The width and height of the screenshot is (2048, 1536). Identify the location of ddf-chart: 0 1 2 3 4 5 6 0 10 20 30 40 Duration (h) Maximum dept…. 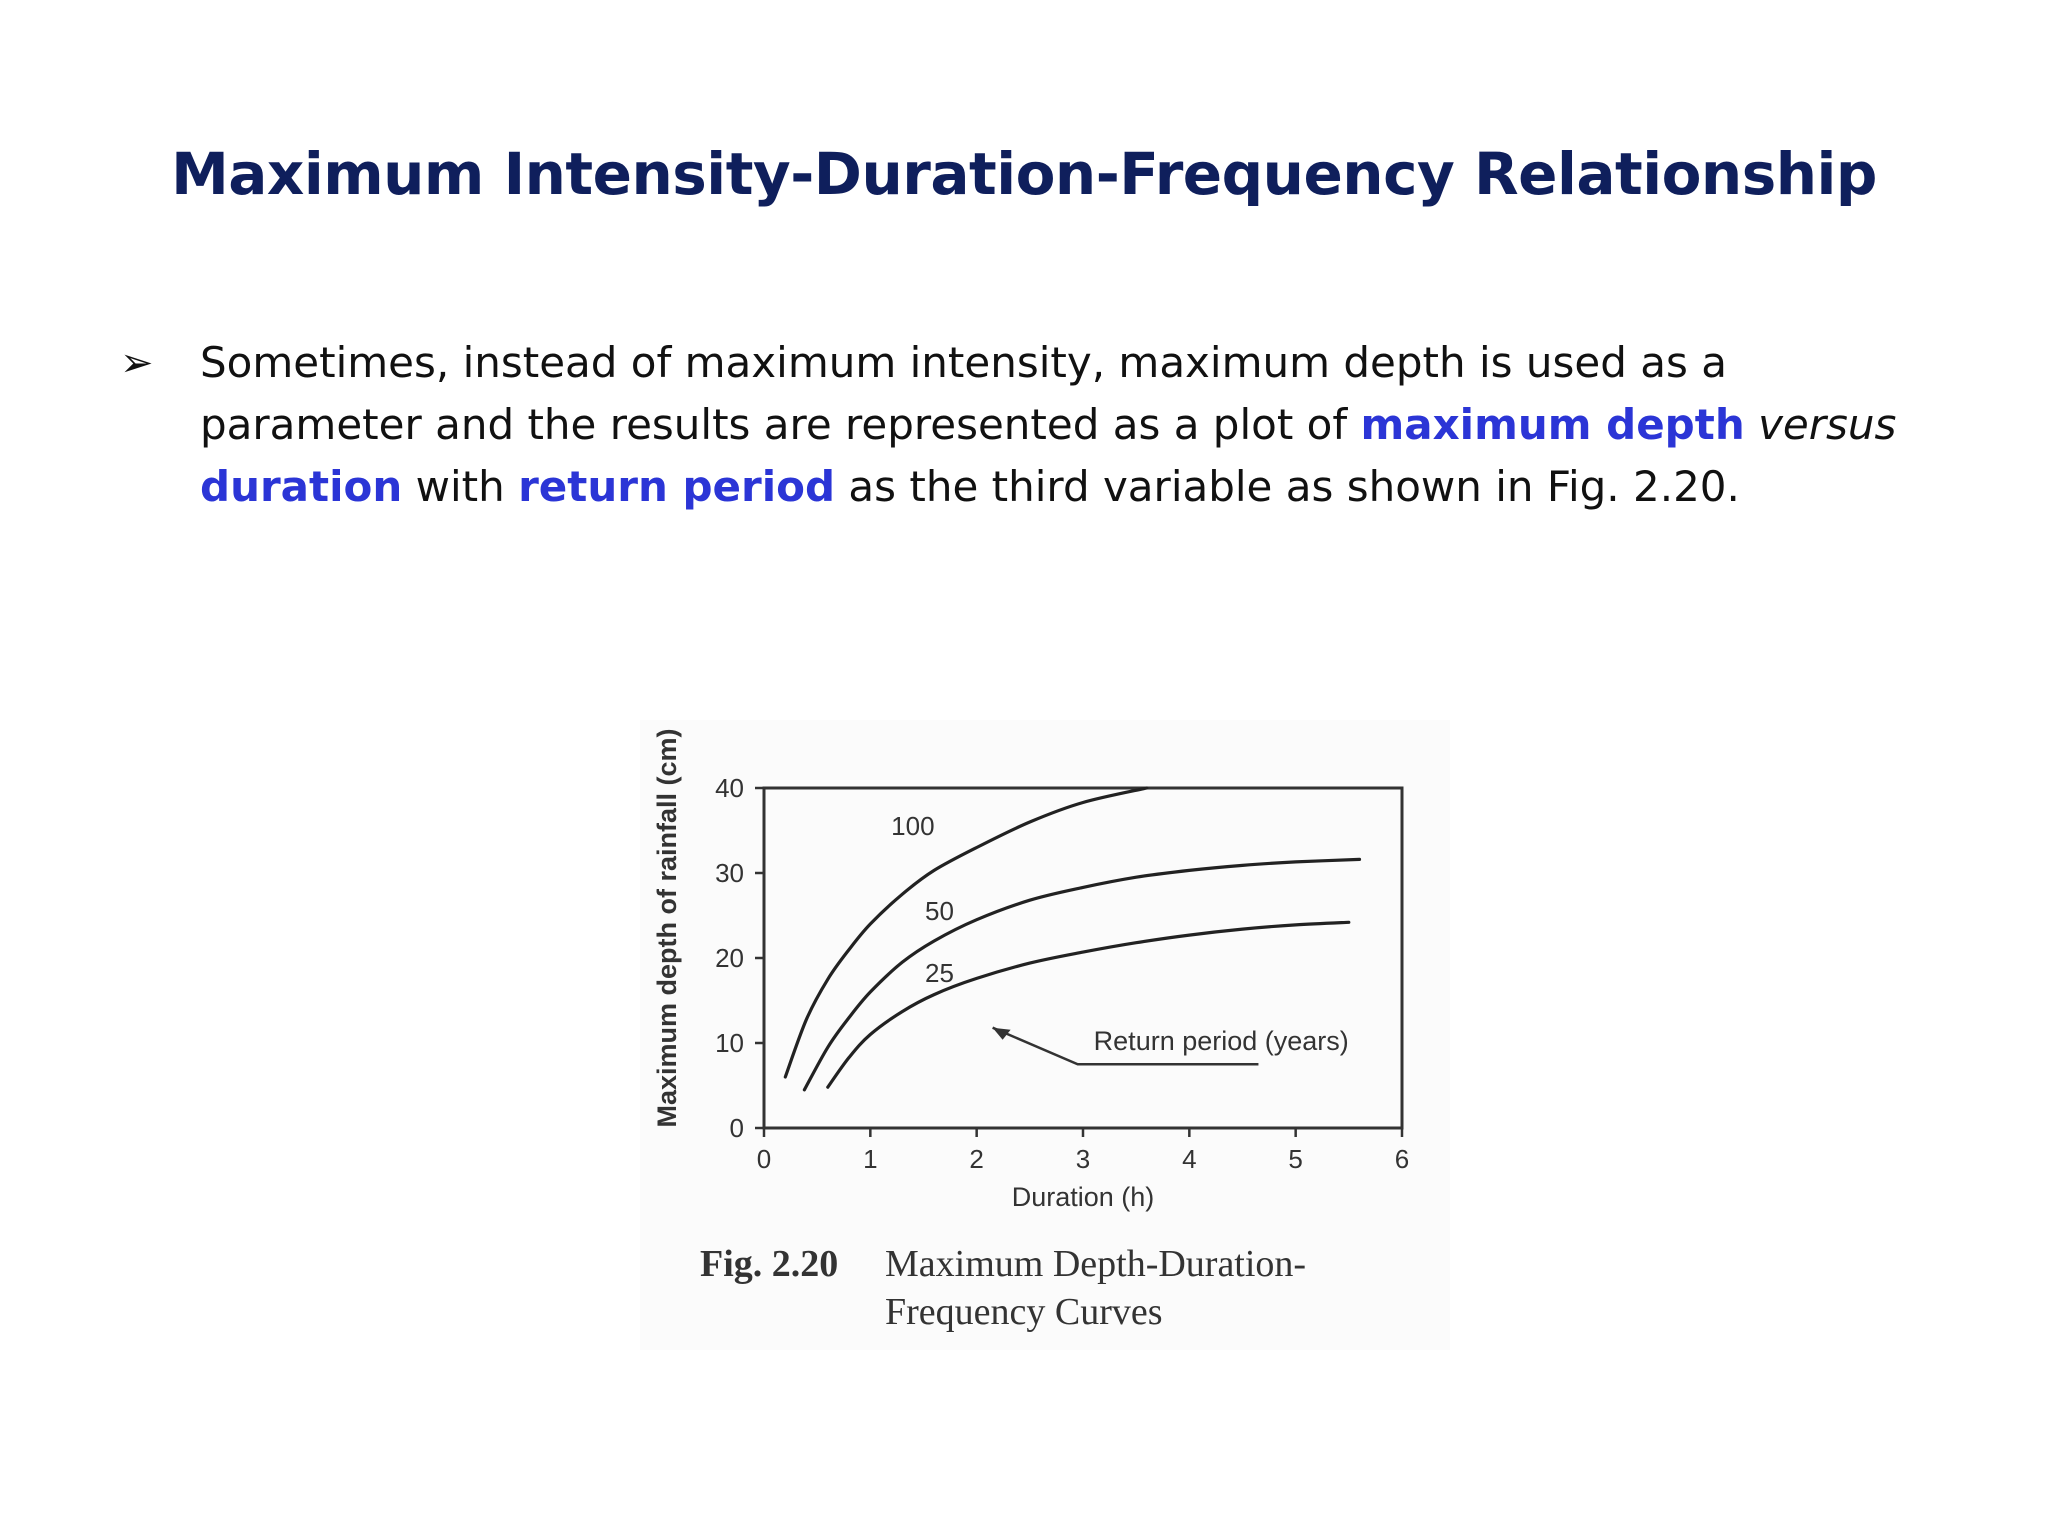
(1030, 970).